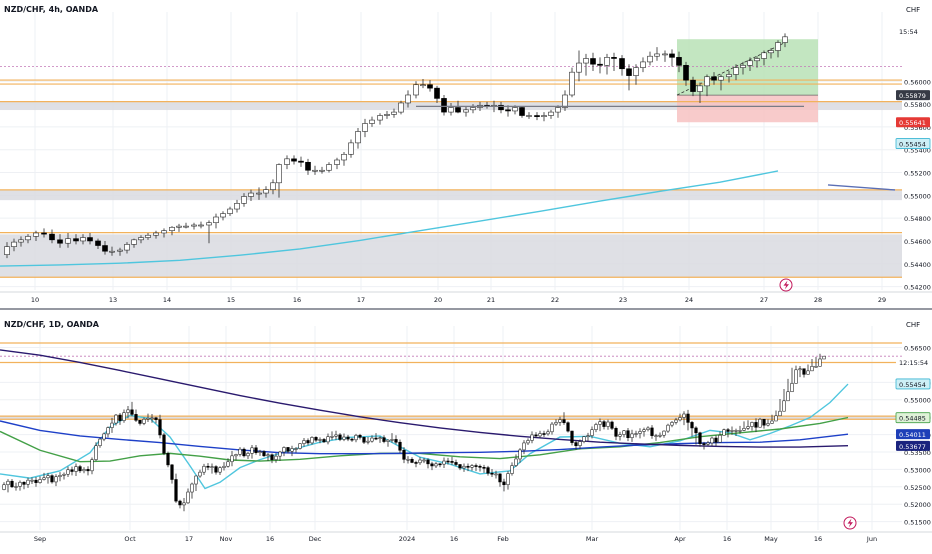 This screenshot has width=932, height=554. Describe the element at coordinates (913, 445) in the screenshot. I see `price-badge: 0.53677` at that location.